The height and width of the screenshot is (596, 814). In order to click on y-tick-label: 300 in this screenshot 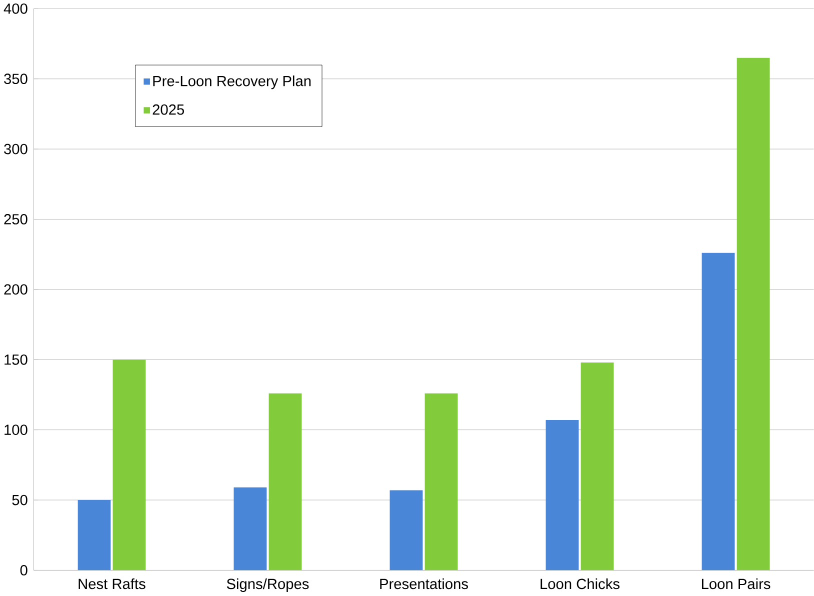, I will do `click(16, 149)`.